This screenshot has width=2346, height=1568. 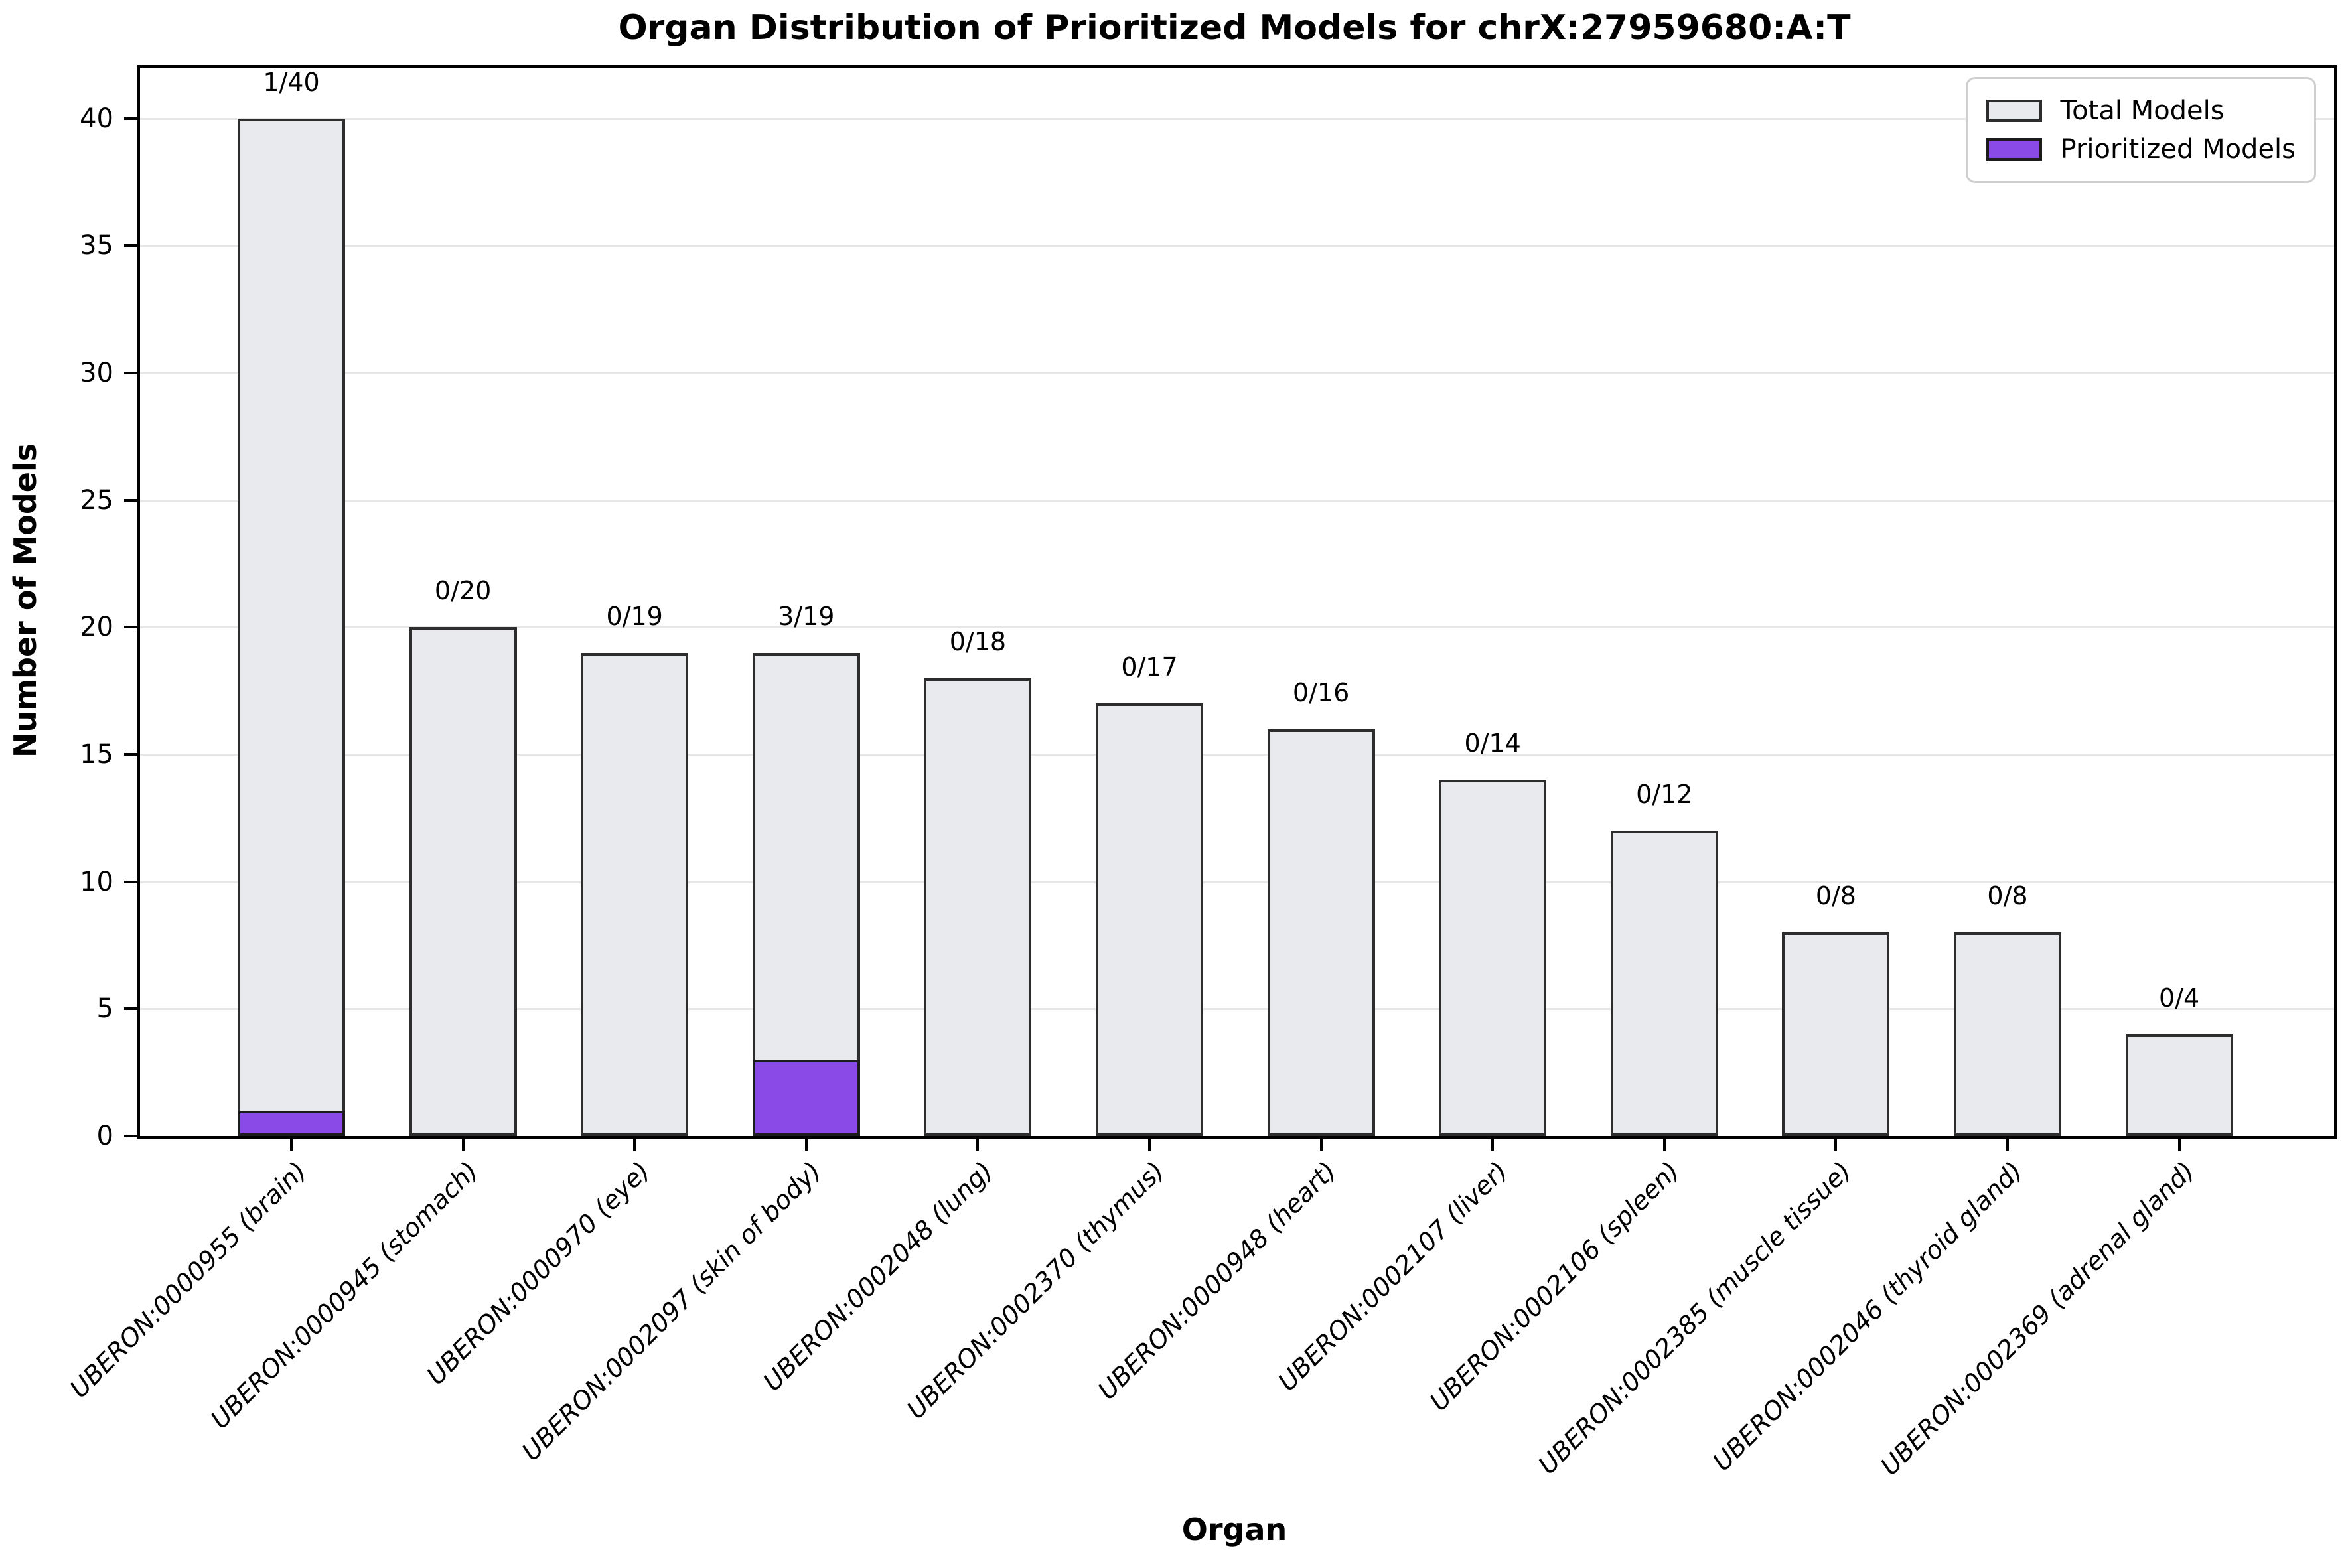 I want to click on legend-entry-prioritized: Prioritized Models, so click(x=2141, y=149).